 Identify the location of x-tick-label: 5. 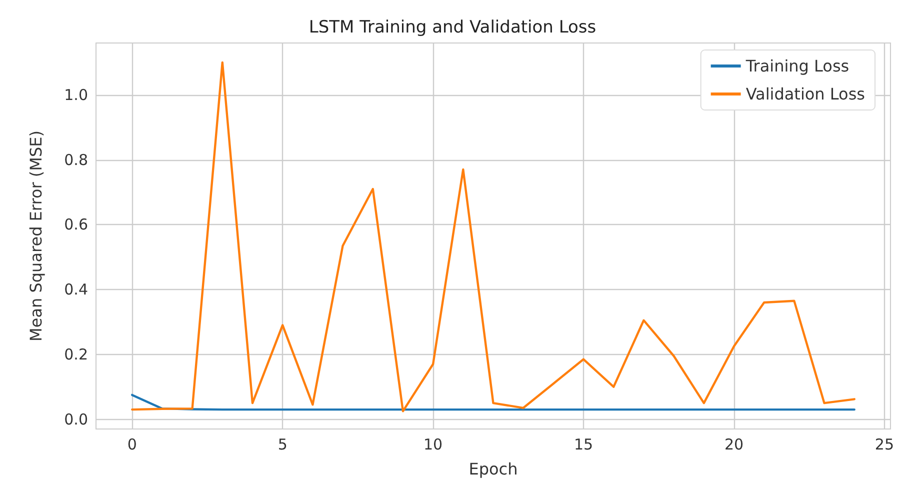
(283, 445).